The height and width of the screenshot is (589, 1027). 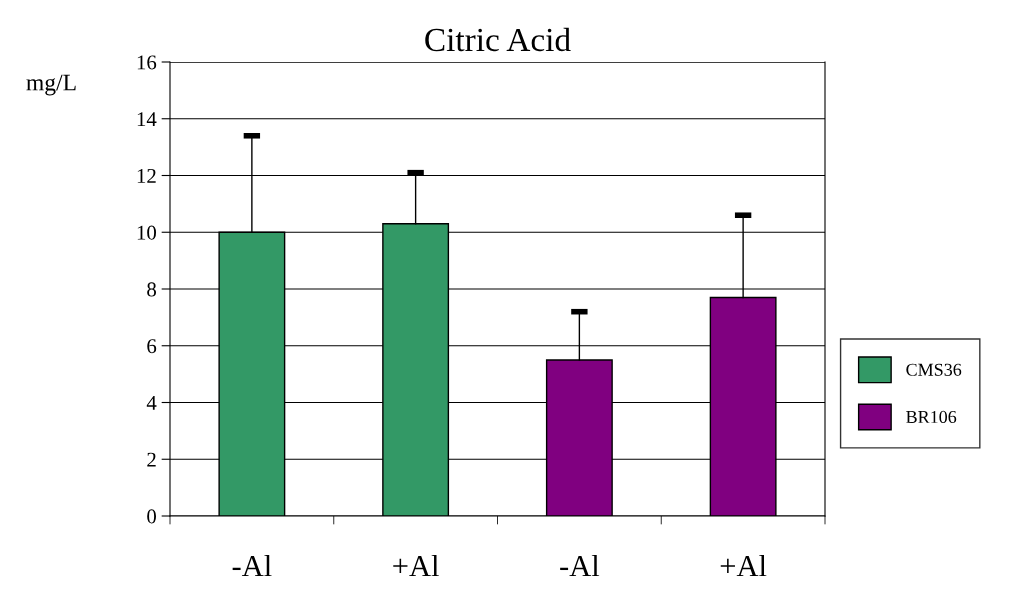 What do you see at coordinates (147, 119) in the screenshot?
I see `y-tick-label: 14` at bounding box center [147, 119].